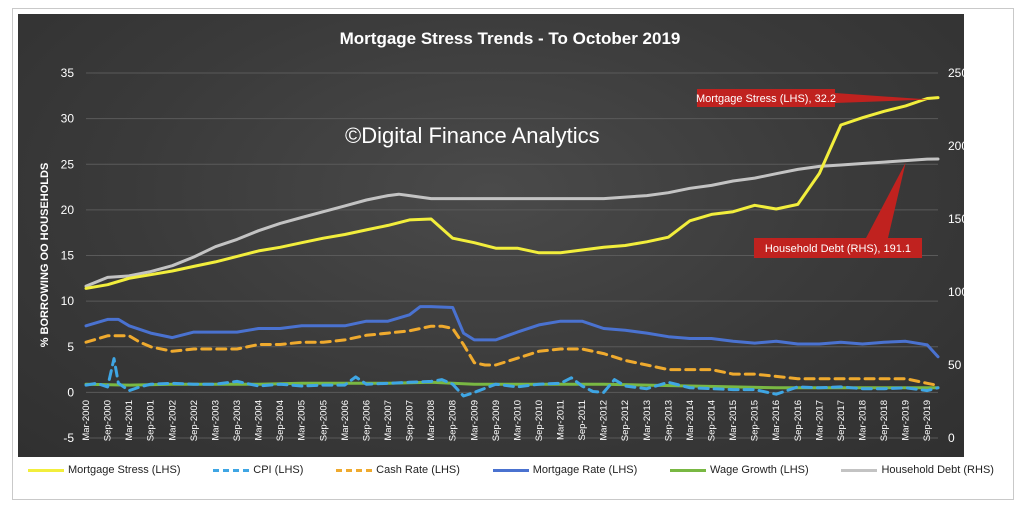  I want to click on series-line-cash-rate-lhs, so click(512, 355).